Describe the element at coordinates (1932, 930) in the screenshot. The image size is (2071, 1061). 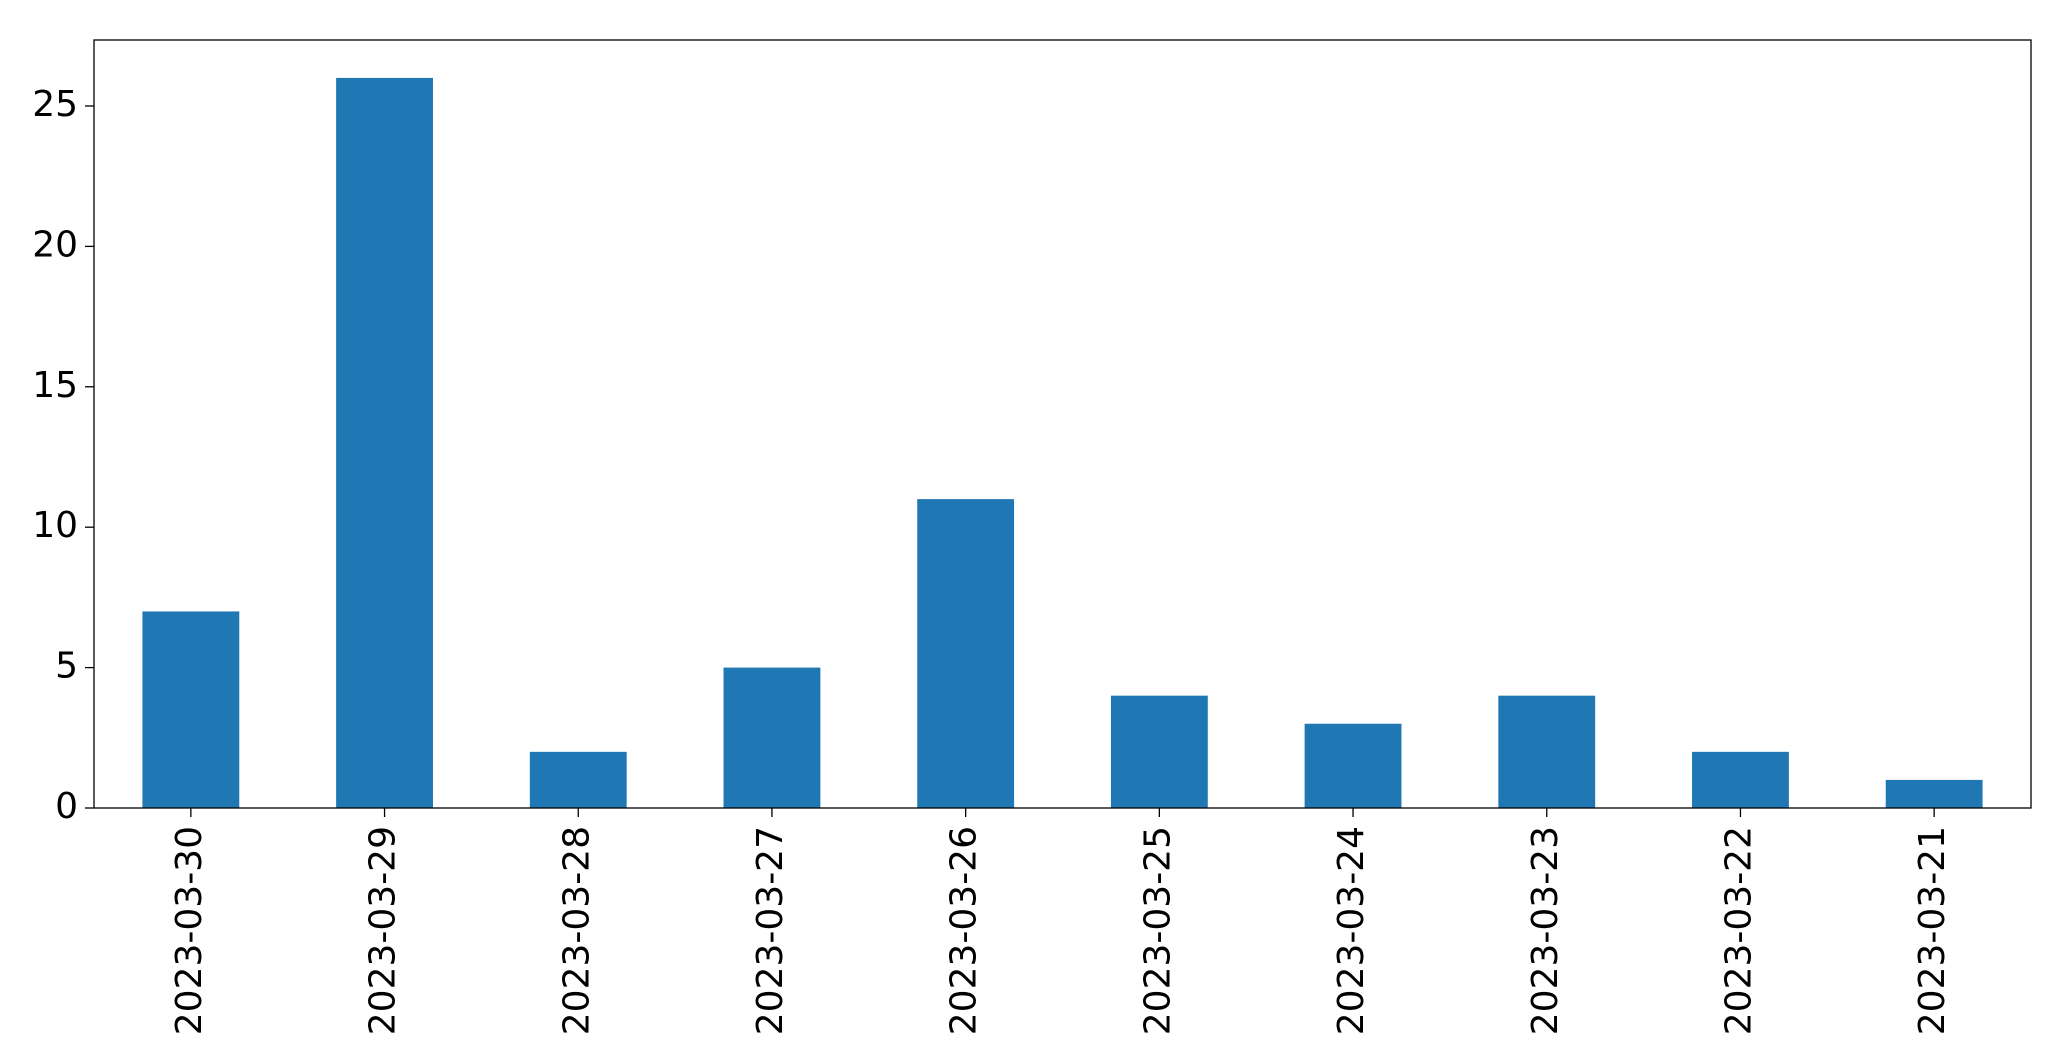
I see `x-tick-label: 2023-03-21` at that location.